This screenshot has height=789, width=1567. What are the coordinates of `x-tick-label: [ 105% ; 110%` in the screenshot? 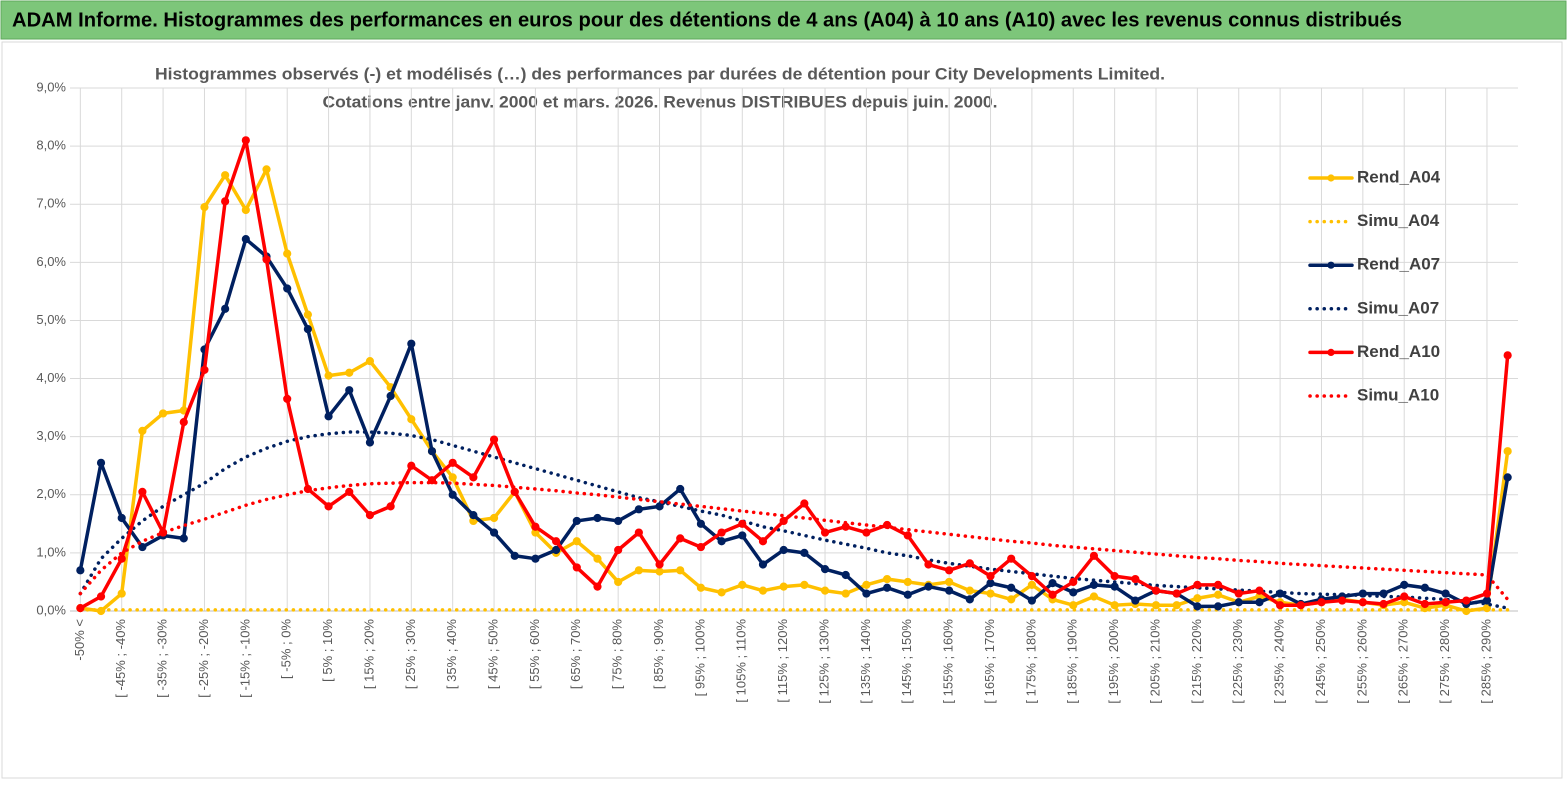 It's located at (741, 661).